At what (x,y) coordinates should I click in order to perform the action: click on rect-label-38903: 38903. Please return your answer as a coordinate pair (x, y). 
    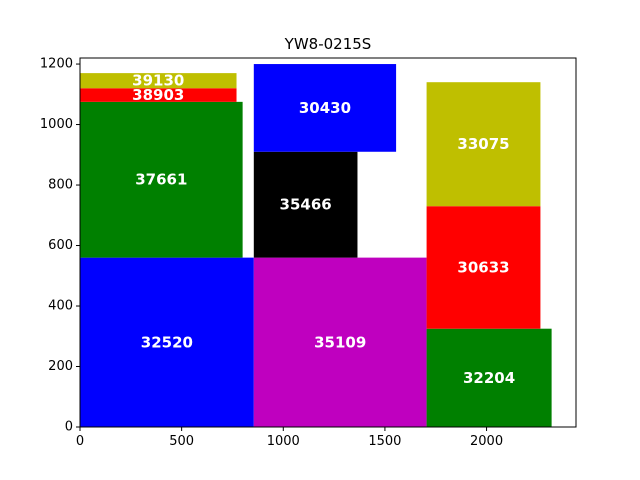
    Looking at the image, I should click on (158, 95).